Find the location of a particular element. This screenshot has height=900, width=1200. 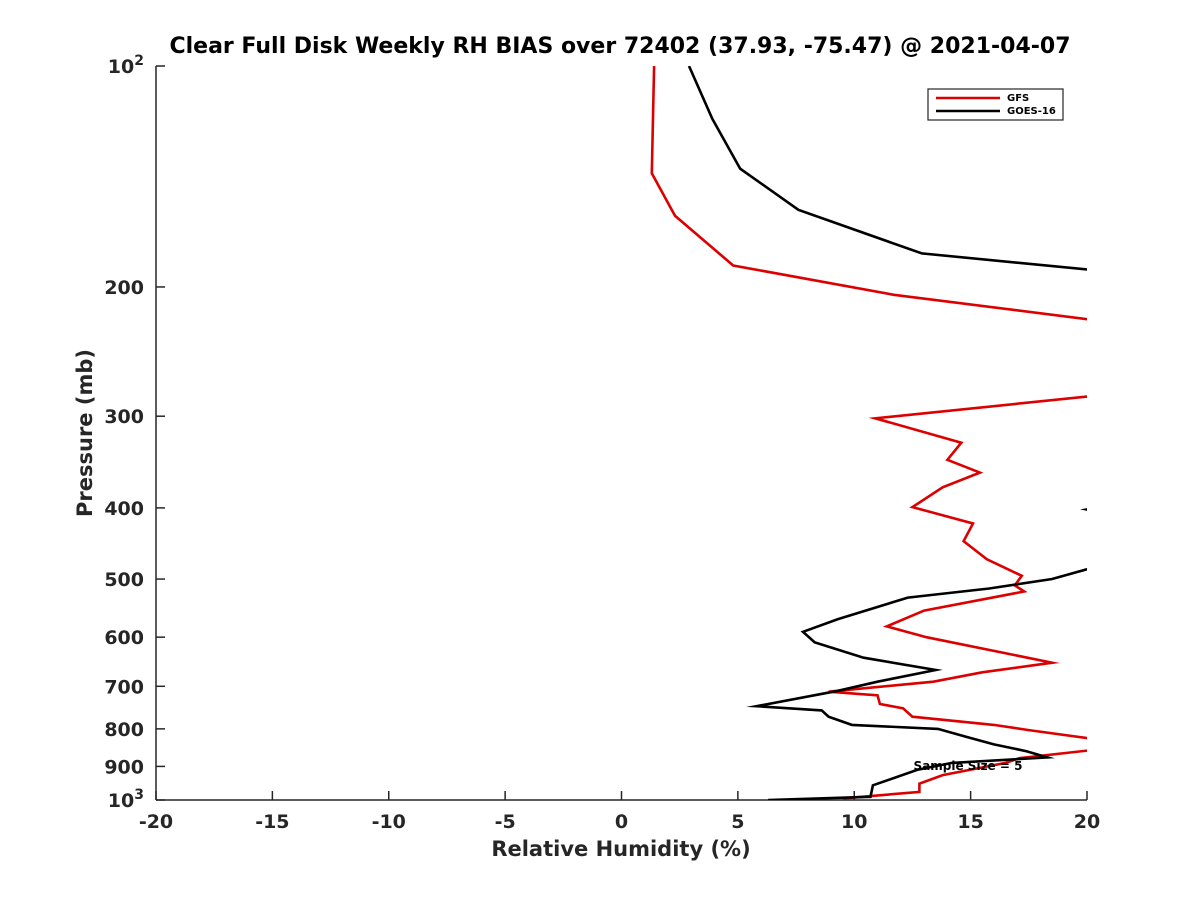

y-tick-label: 10³ is located at coordinates (126, 799).